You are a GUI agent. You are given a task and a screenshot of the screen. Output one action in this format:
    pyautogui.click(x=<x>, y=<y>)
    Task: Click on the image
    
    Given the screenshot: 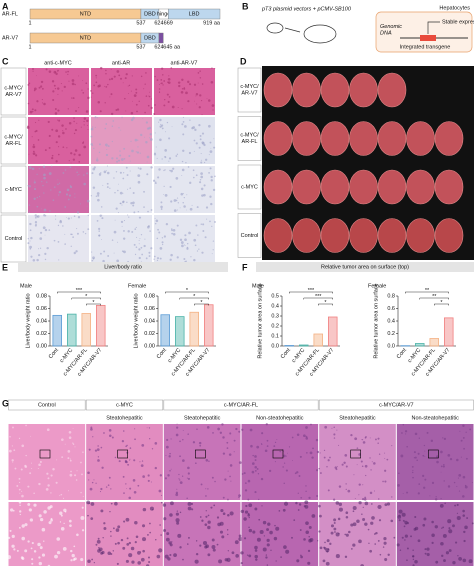 What is the action you would take?
    pyautogui.click(x=280, y=462)
    